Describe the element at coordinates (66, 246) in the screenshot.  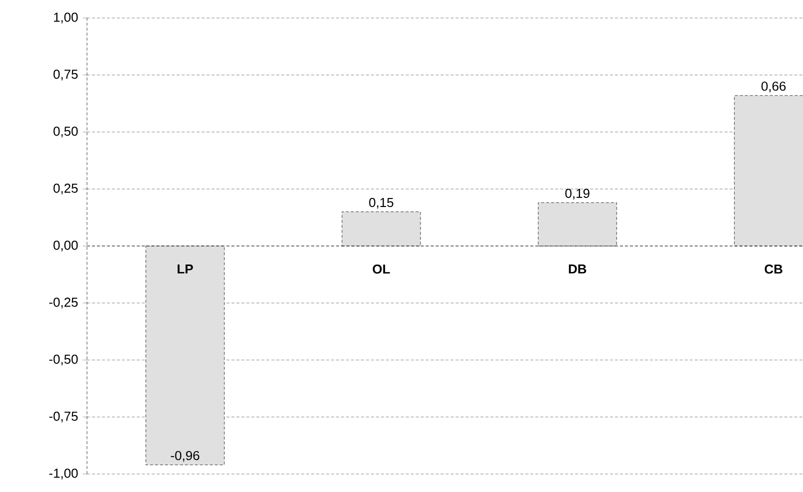
I see `y-tick-label: 0,00` at that location.